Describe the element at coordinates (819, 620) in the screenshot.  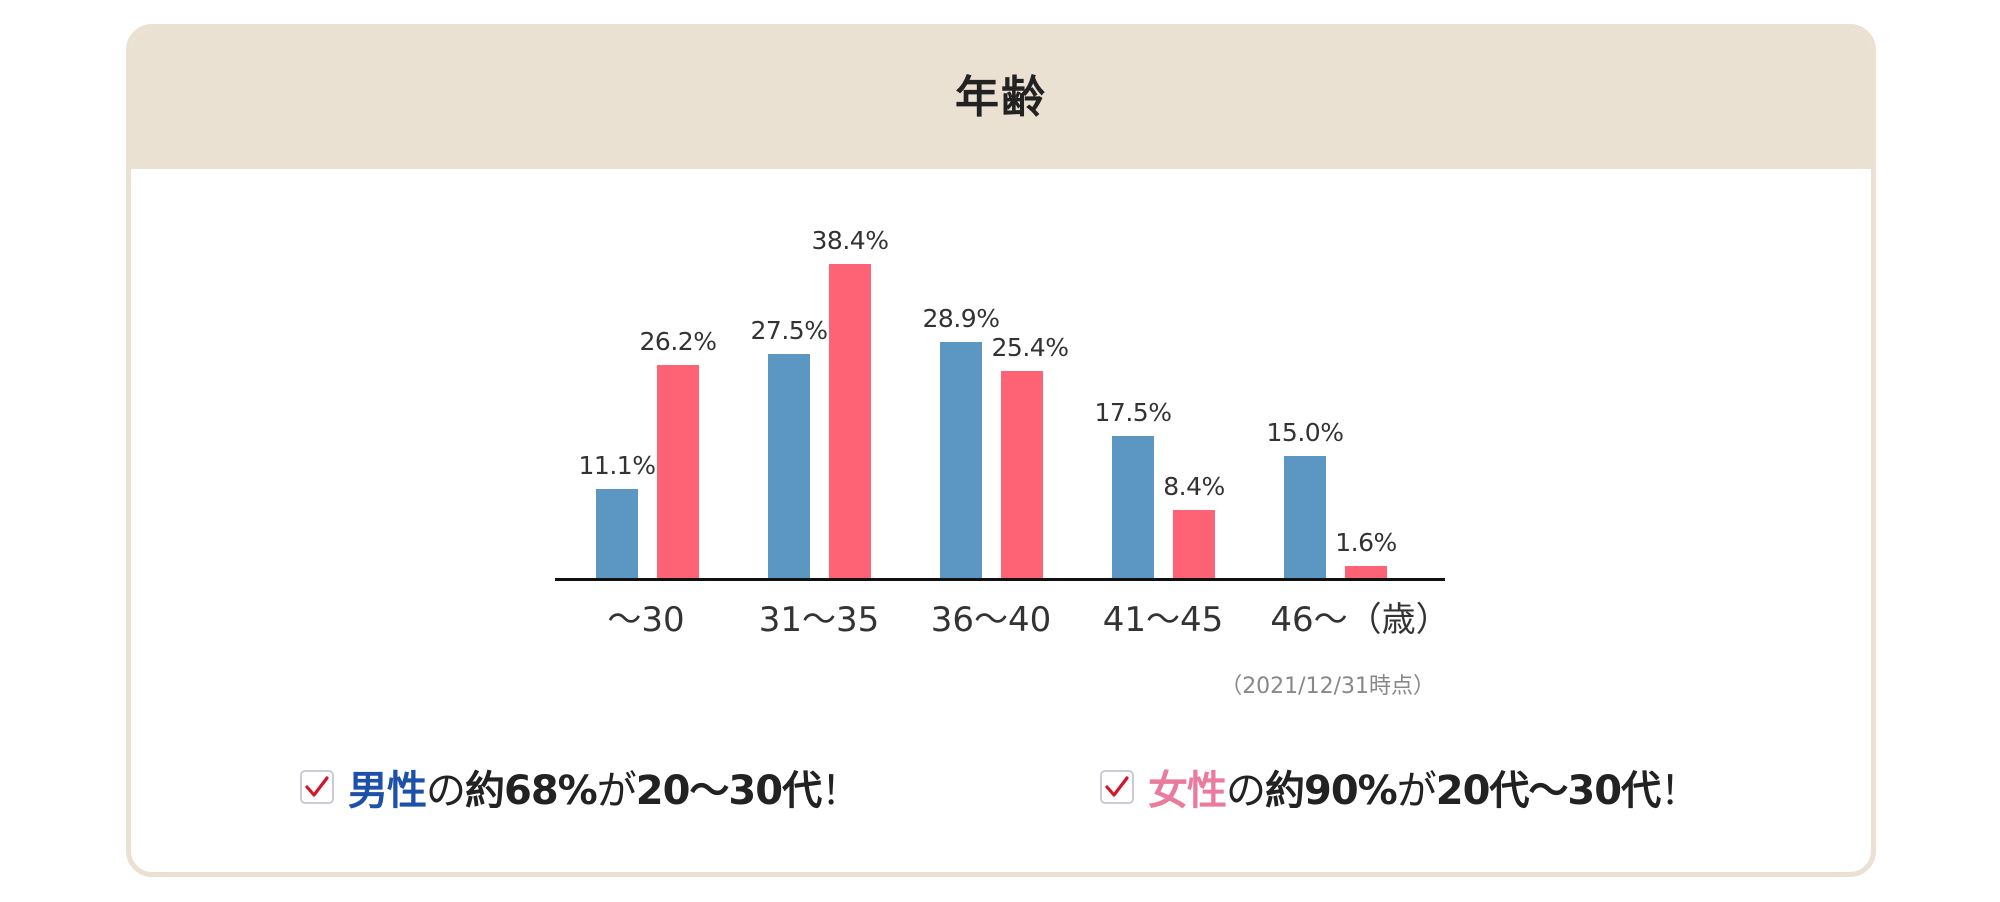
I see `category-label: 31〜35` at that location.